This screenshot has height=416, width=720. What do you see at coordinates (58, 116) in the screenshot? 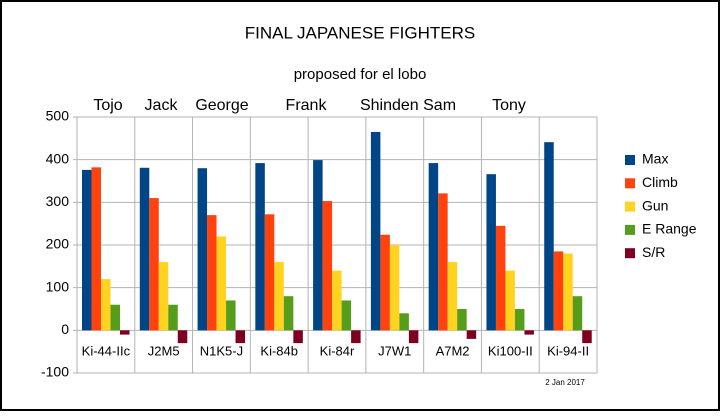
I see `y-tick-label: 500` at bounding box center [58, 116].